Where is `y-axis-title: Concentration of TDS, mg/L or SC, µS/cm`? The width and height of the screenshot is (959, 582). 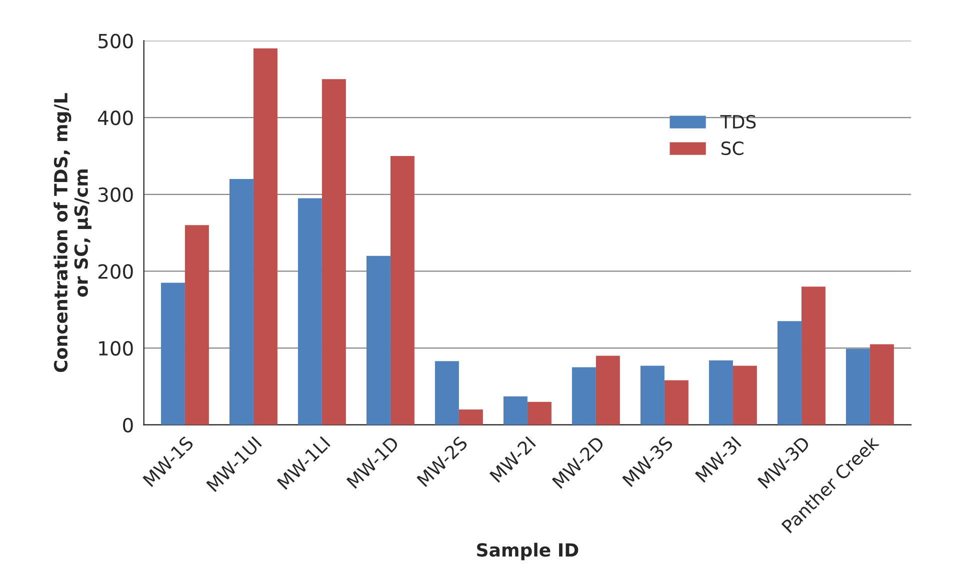
y-axis-title: Concentration of TDS, mg/L or SC, µS/cm is located at coordinates (73, 232).